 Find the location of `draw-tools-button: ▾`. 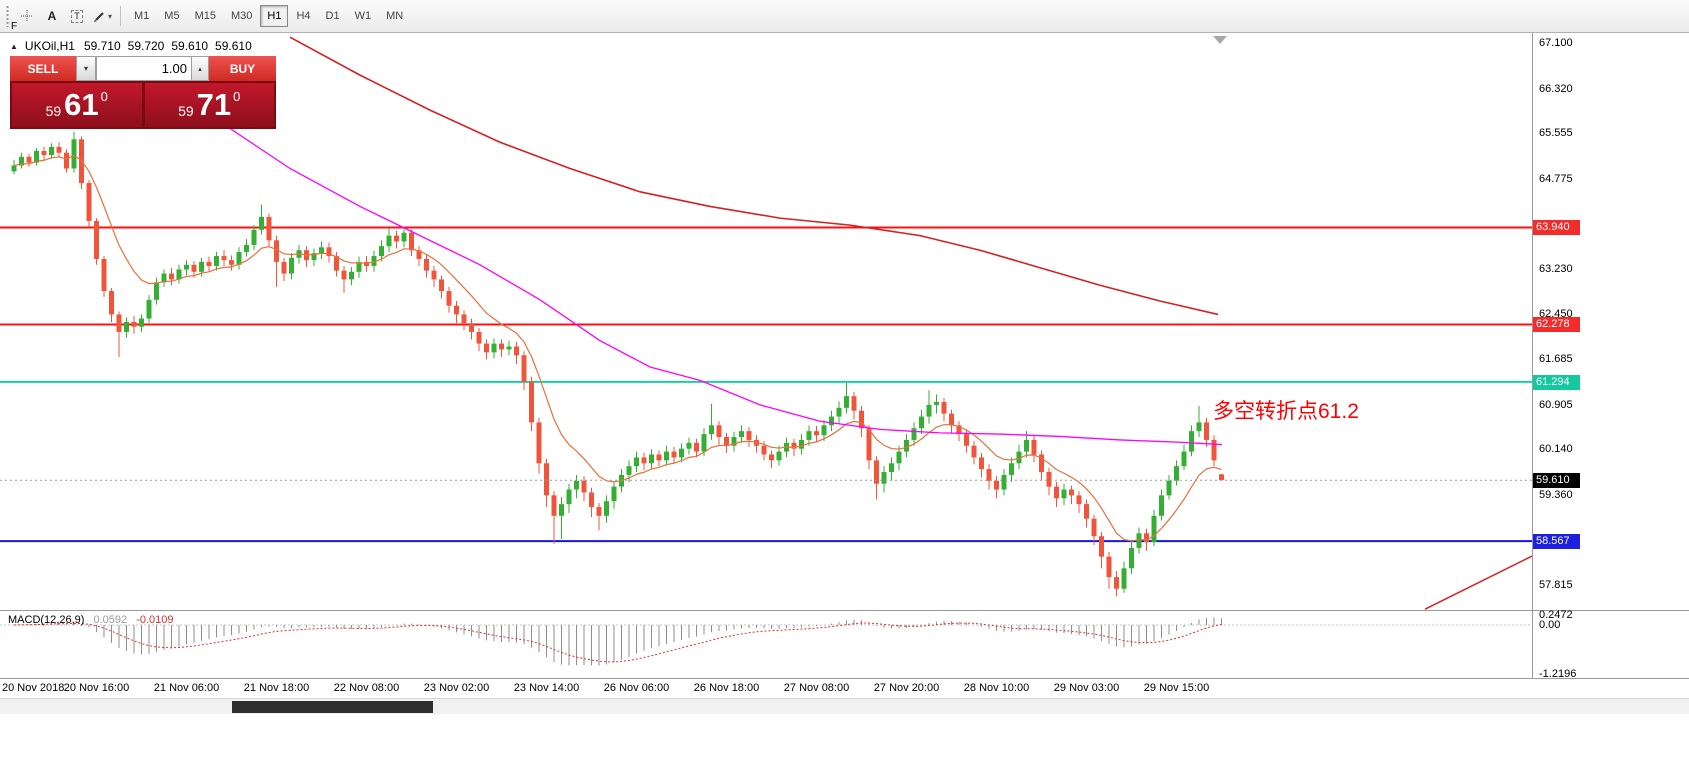

draw-tools-button: ▾ is located at coordinates (102, 16).